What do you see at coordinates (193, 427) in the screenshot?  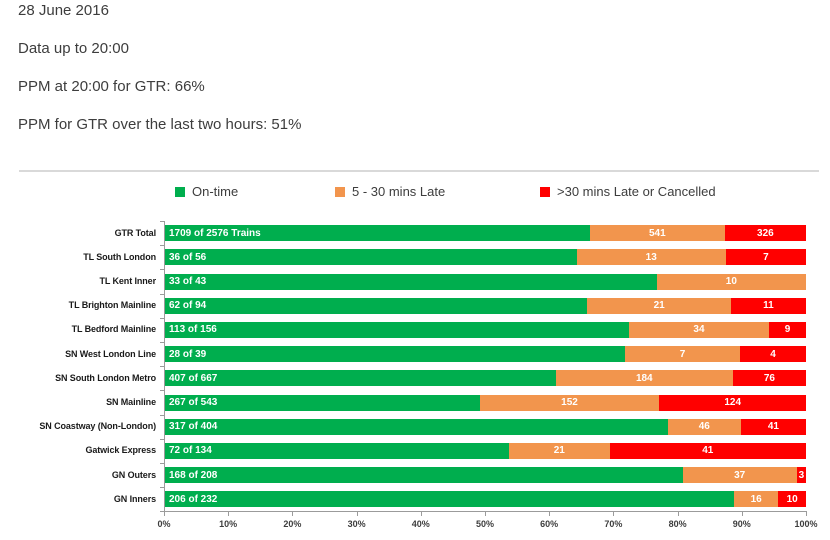 I see `segment-on-time-value: 317 of 404` at bounding box center [193, 427].